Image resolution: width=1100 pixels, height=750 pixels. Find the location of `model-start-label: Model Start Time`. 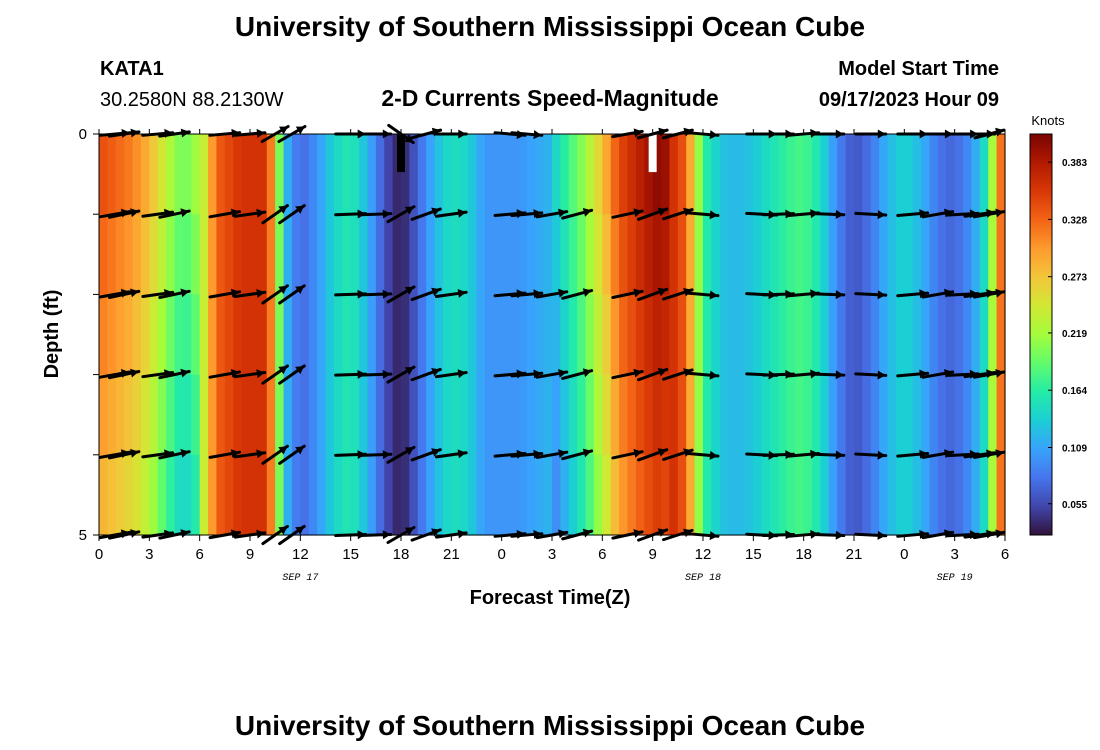

model-start-label: Model Start Time is located at coordinates (918, 69).